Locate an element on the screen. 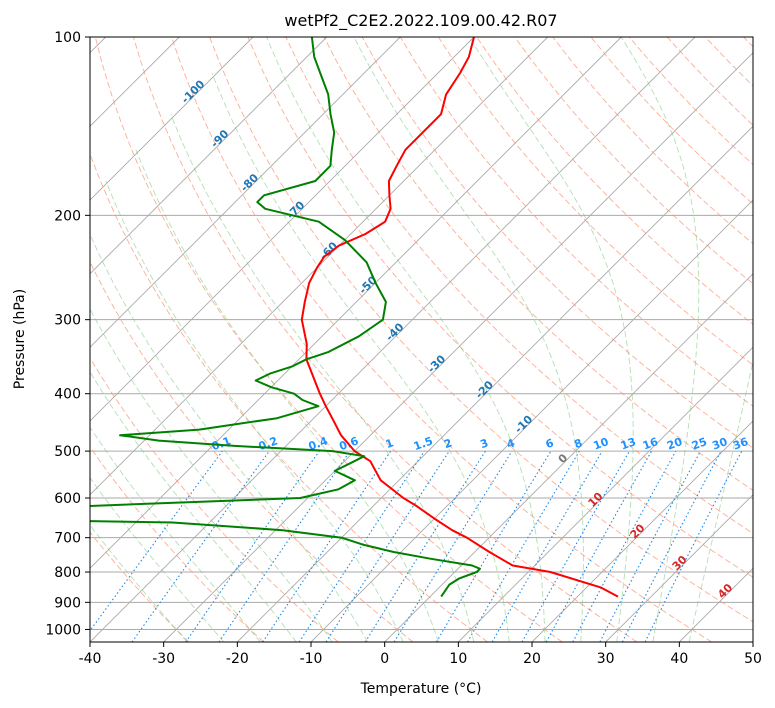 The width and height of the screenshot is (775, 708). wet-bulb-label: 10 is located at coordinates (596, 500).